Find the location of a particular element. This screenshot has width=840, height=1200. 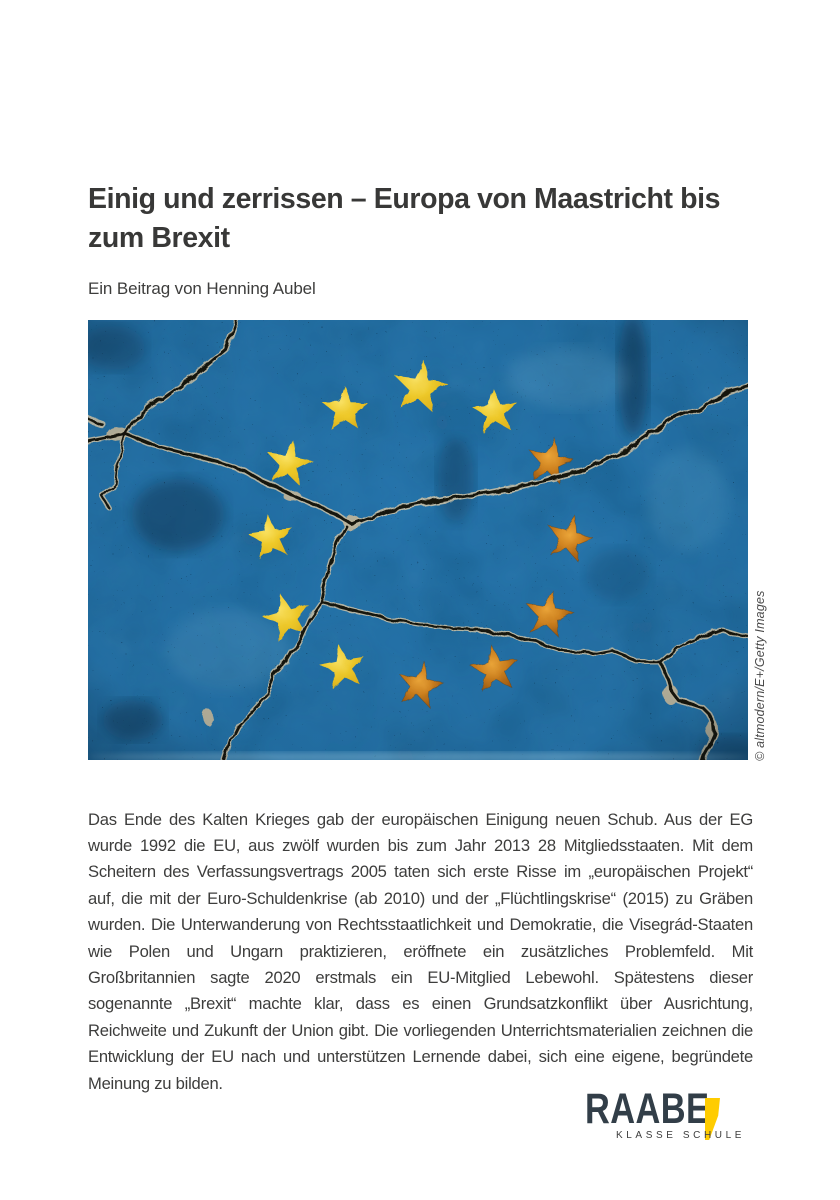

image-credit: © altmodern/E+/Getty Images is located at coordinates (760, 675).